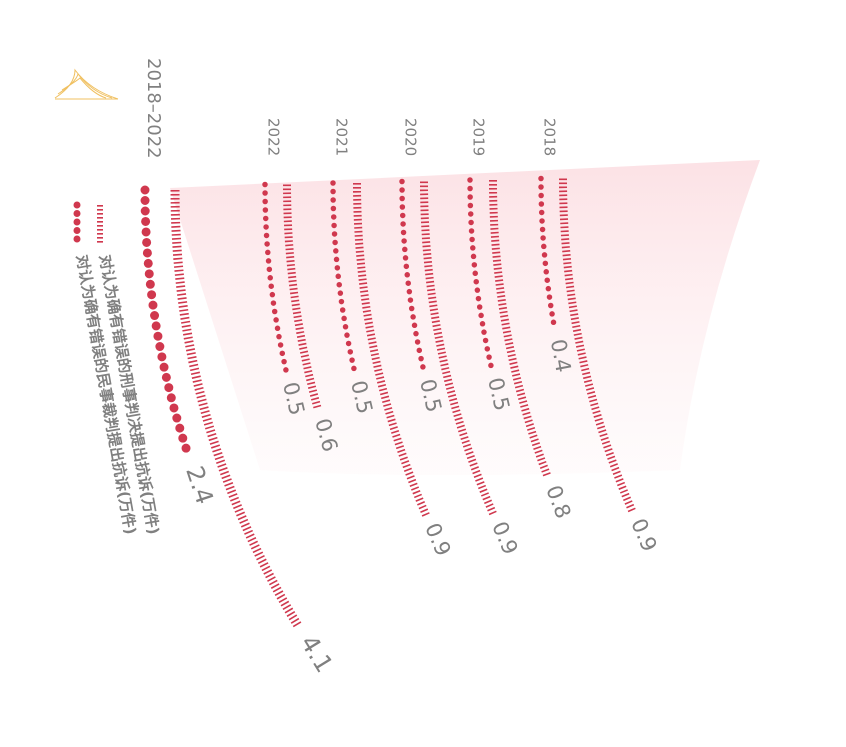 The width and height of the screenshot is (846, 747). I want to click on category-label: 2021, so click(342, 137).